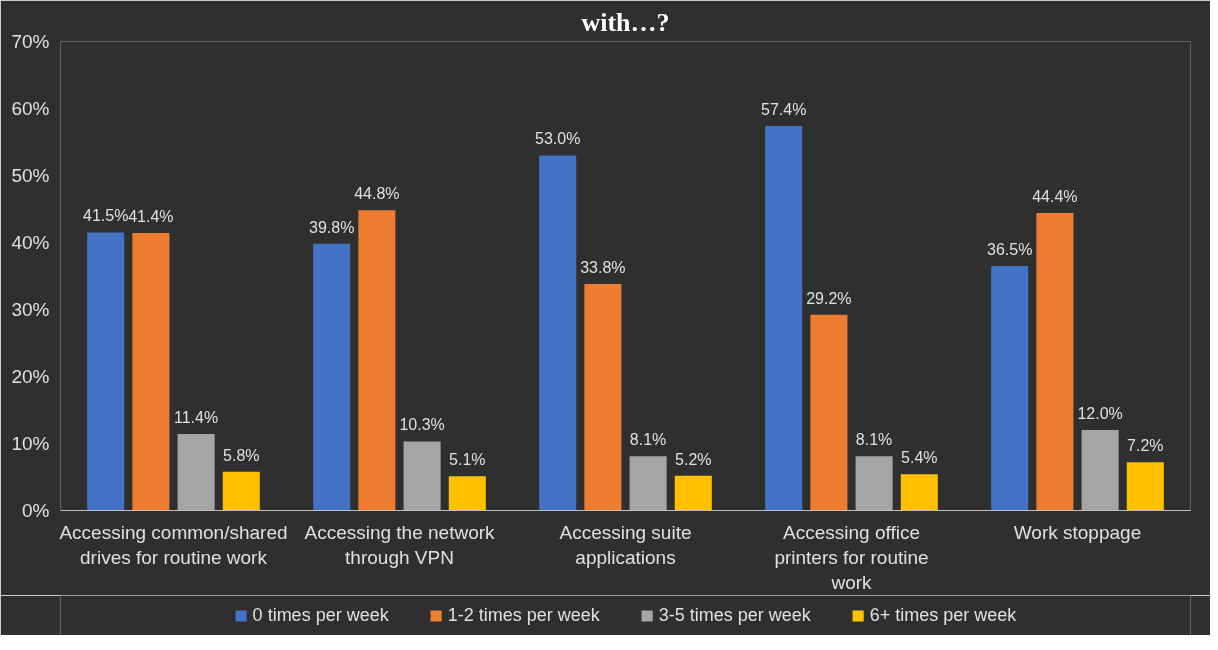 Image resolution: width=1218 pixels, height=650 pixels. I want to click on data-label: 57.4%, so click(784, 109).